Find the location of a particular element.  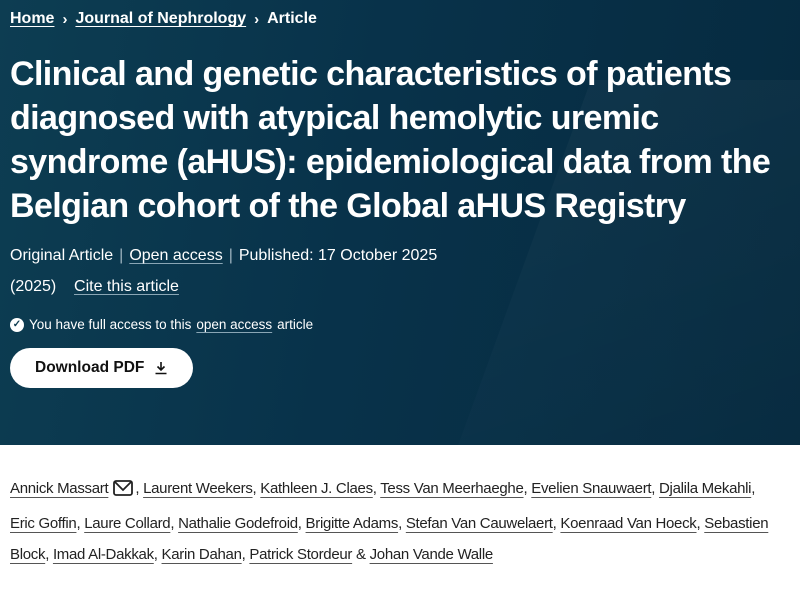

author-link: Annick Massart is located at coordinates (59, 488).